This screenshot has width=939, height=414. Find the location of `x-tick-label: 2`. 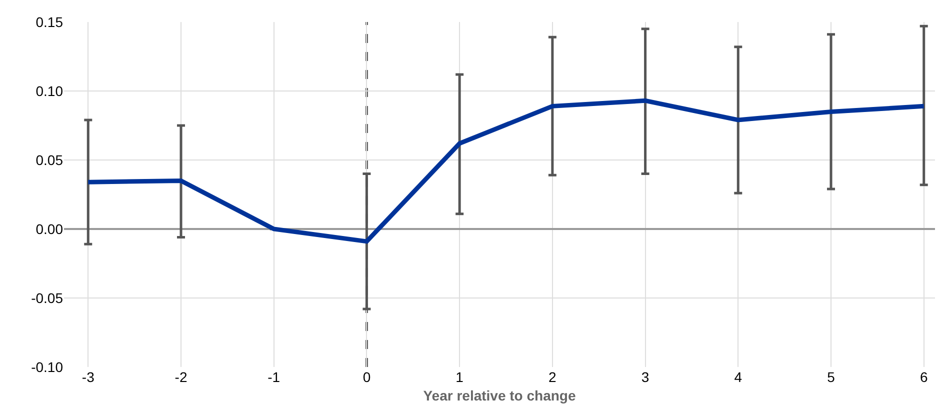

x-tick-label: 2 is located at coordinates (552, 377).